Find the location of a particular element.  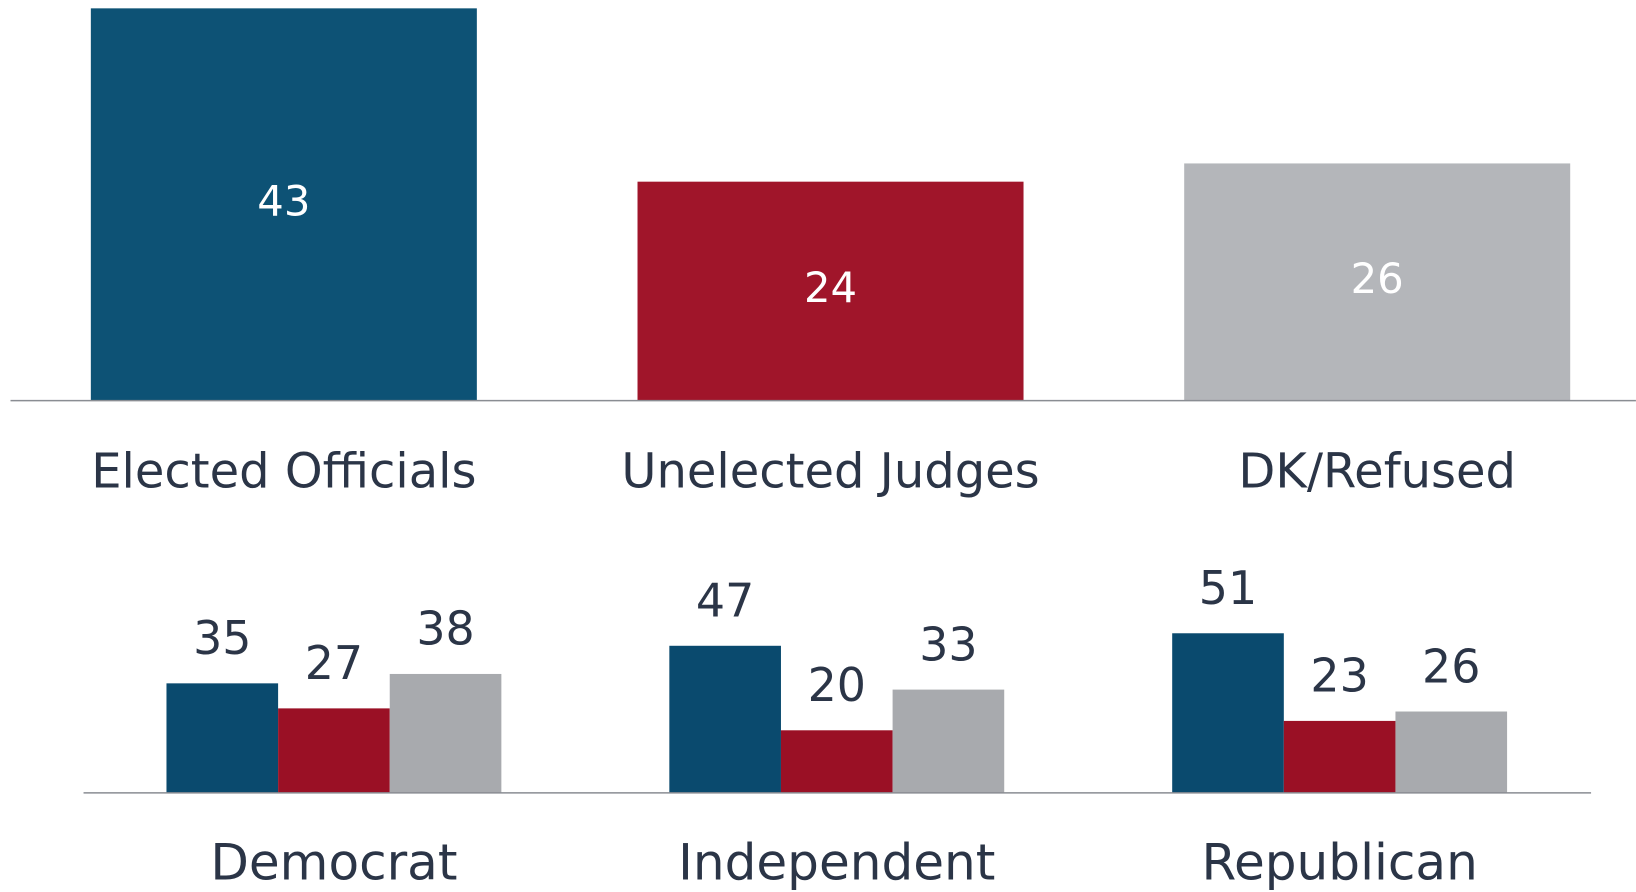

category-label: DK/Refused is located at coordinates (1377, 472).